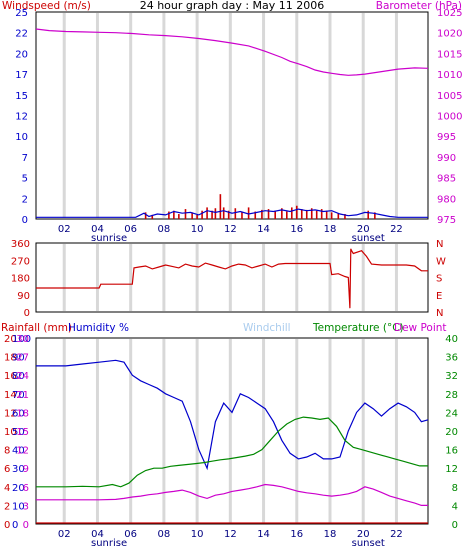  I want to click on humidity-panel-xtick-label: 20, so click(363, 534).